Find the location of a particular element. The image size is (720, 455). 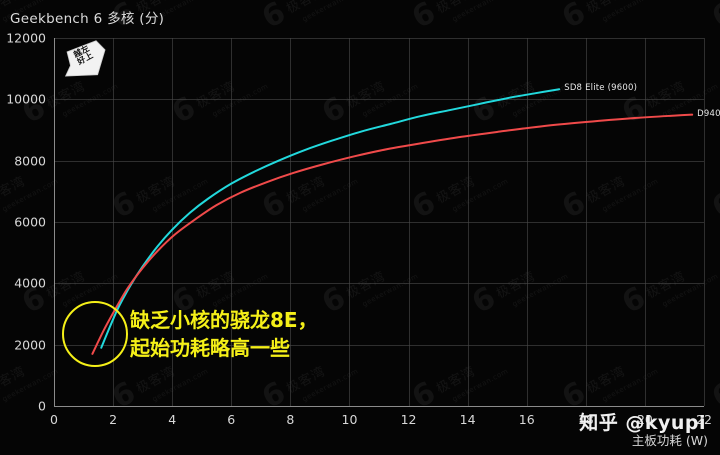

annotation-line-1: 缺乏小核的骁龙8E， is located at coordinates (224, 320).